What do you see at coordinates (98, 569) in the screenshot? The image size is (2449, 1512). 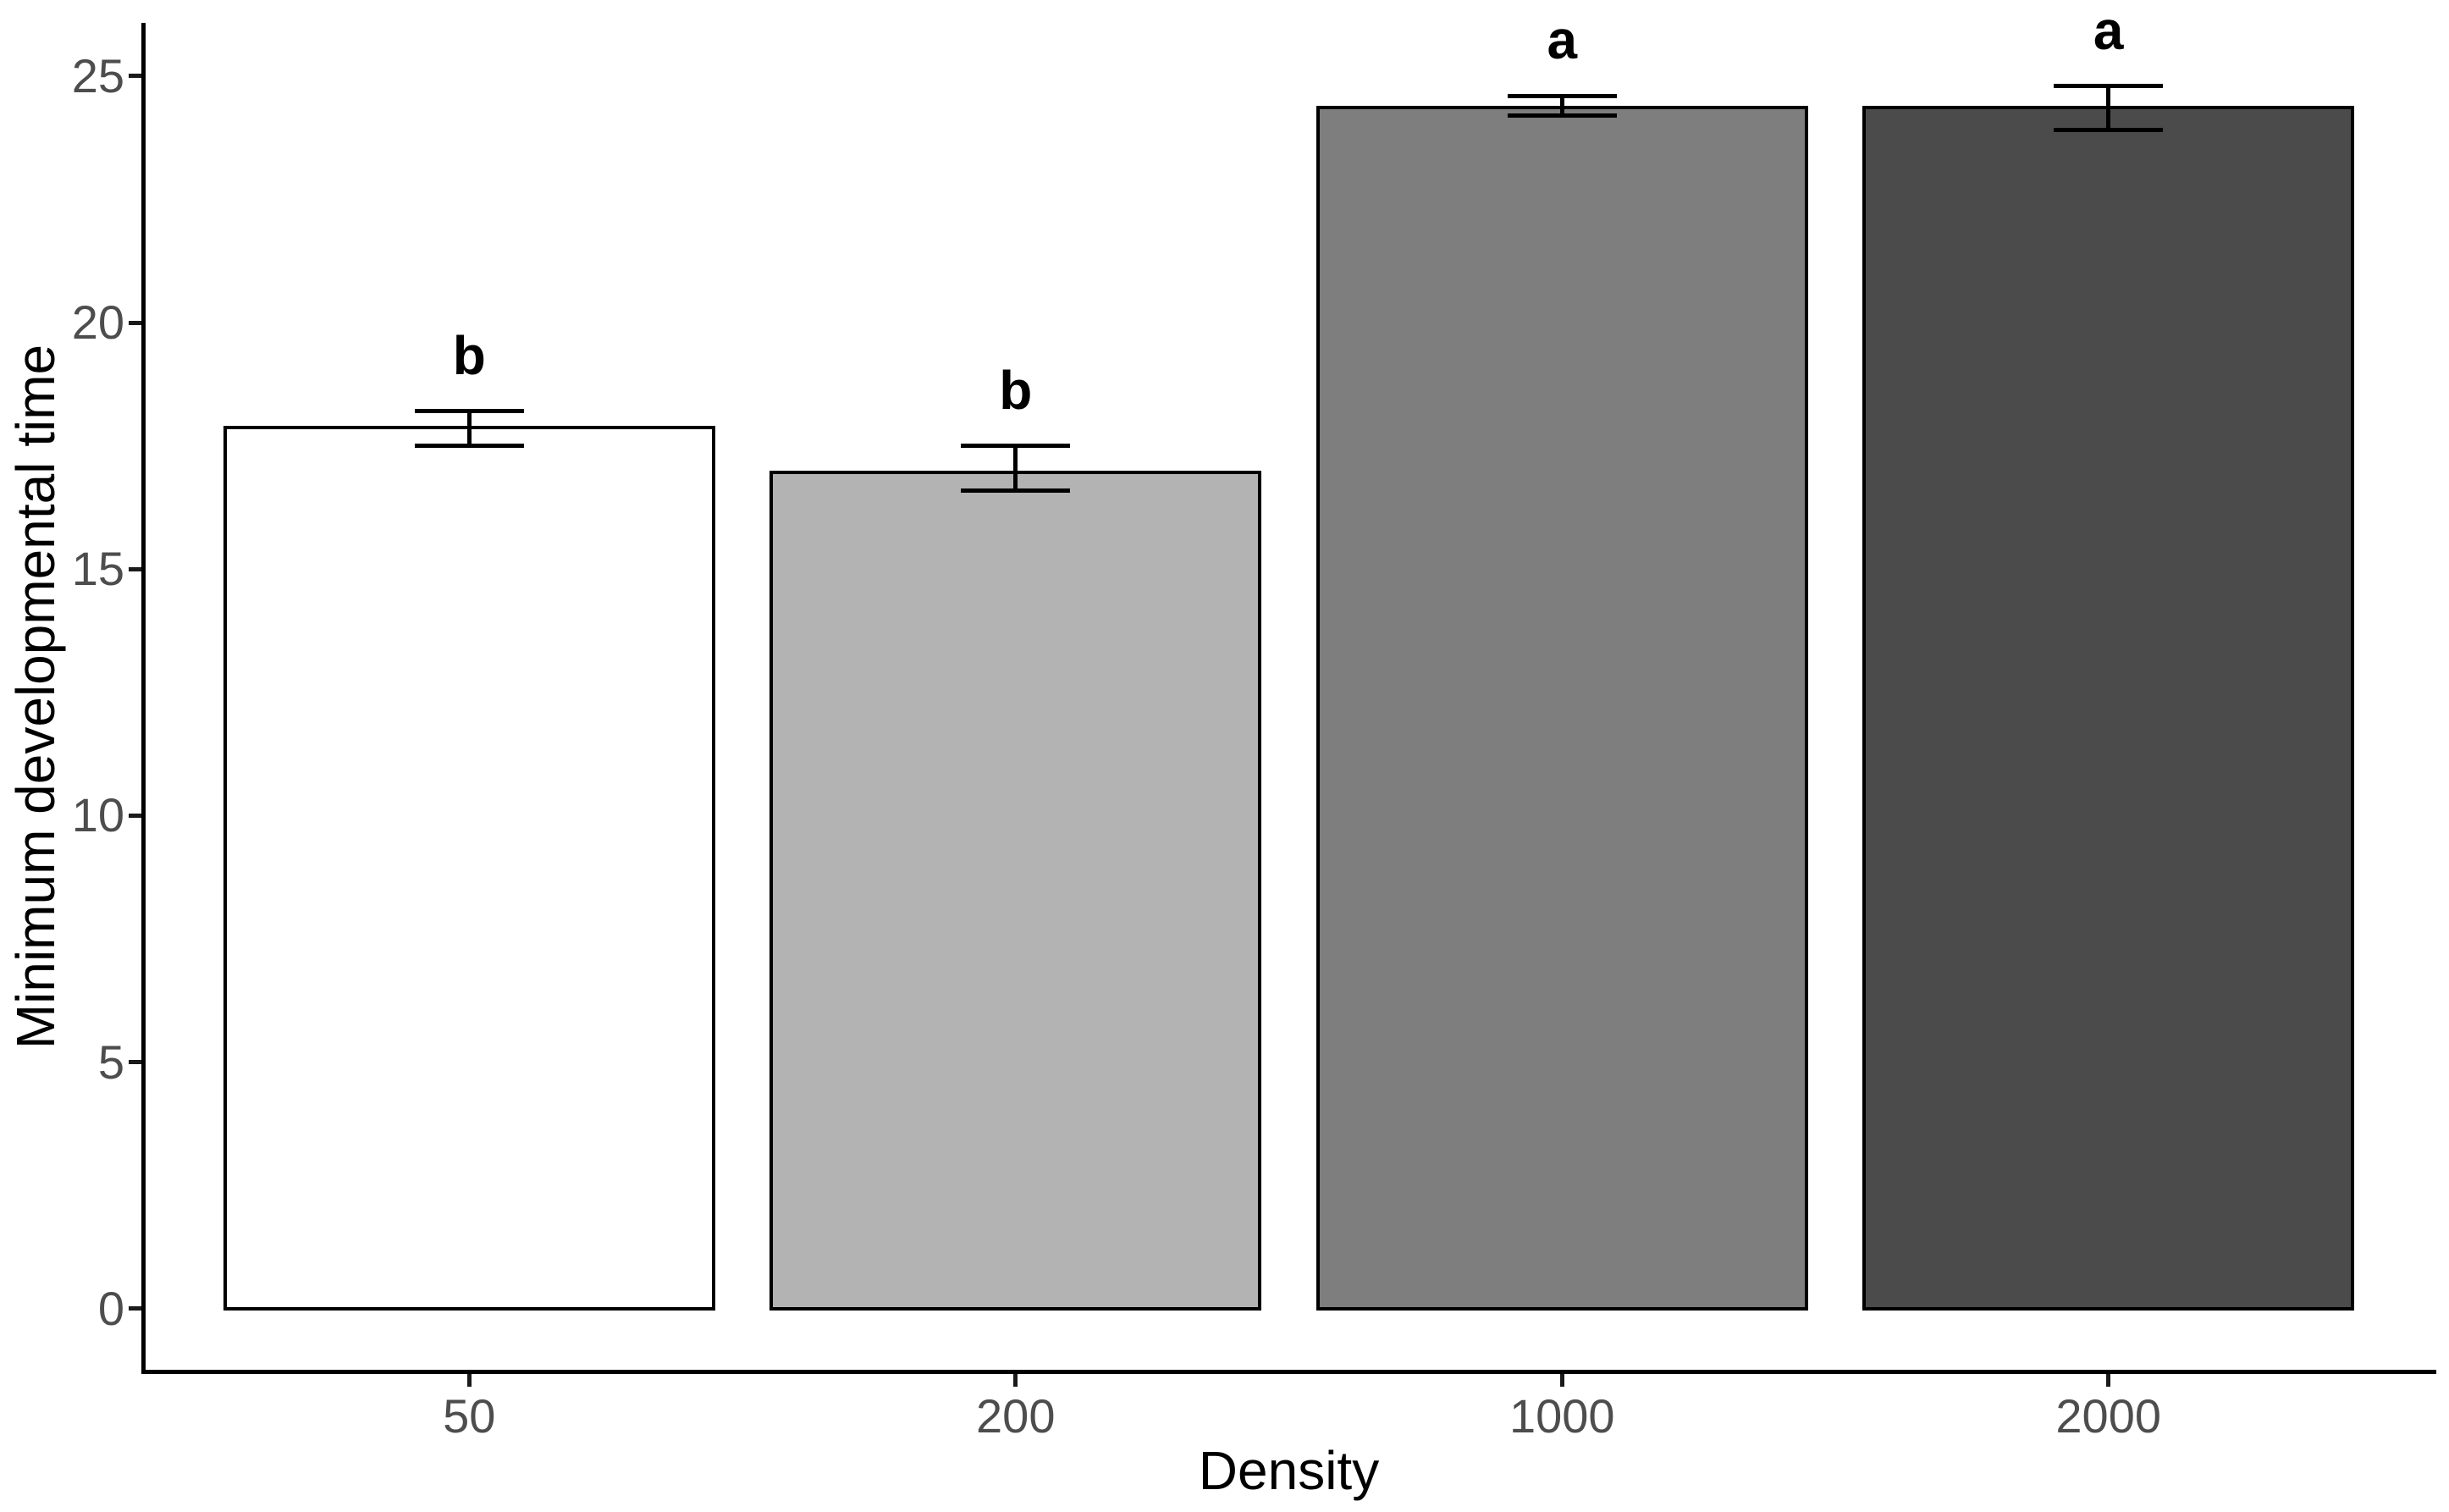 I see `y-tick-label: 15` at bounding box center [98, 569].